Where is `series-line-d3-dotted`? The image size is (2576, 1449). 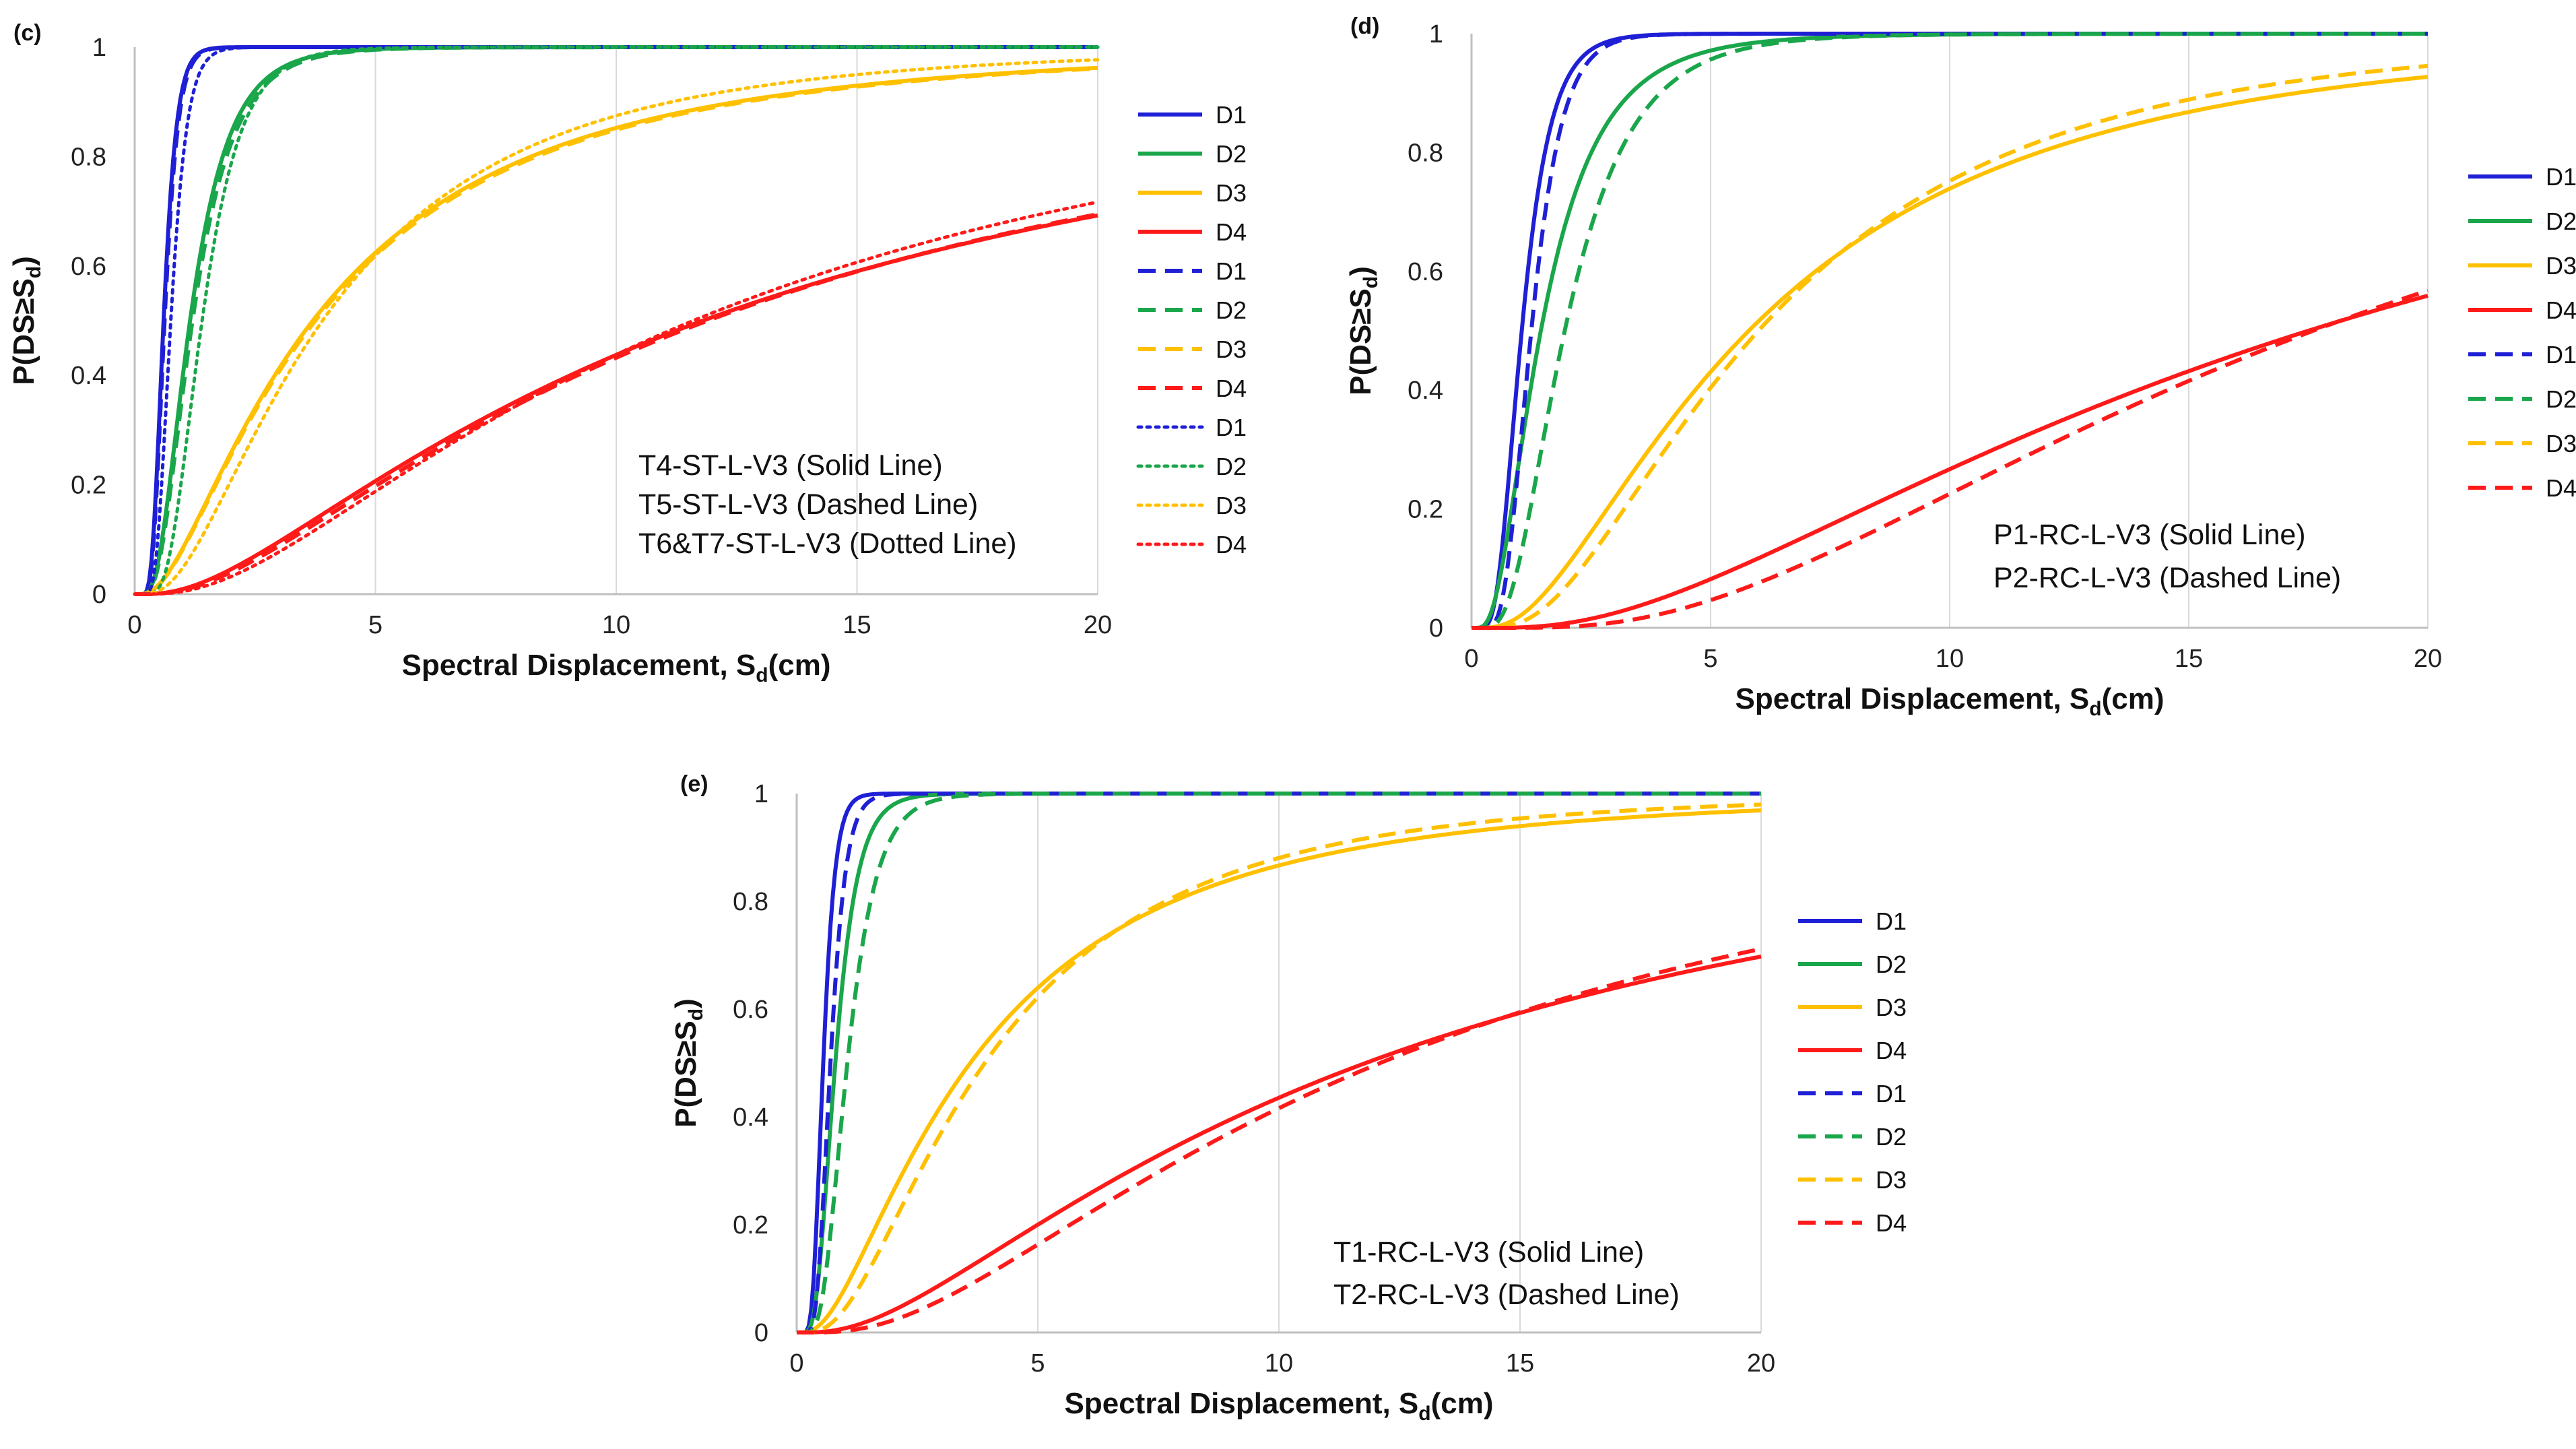
series-line-d3-dotted is located at coordinates (616, 327).